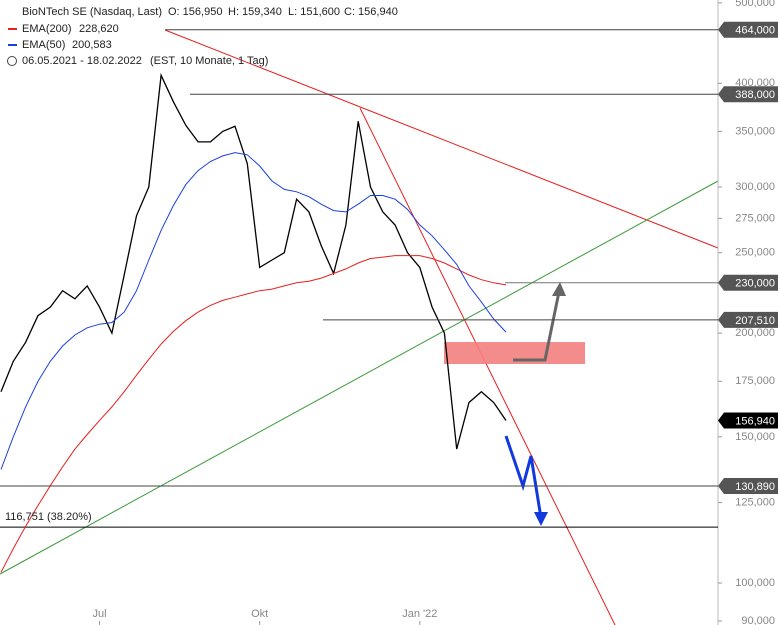  What do you see at coordinates (371, 12) in the screenshot?
I see `ohlc: C: 156,940` at bounding box center [371, 12].